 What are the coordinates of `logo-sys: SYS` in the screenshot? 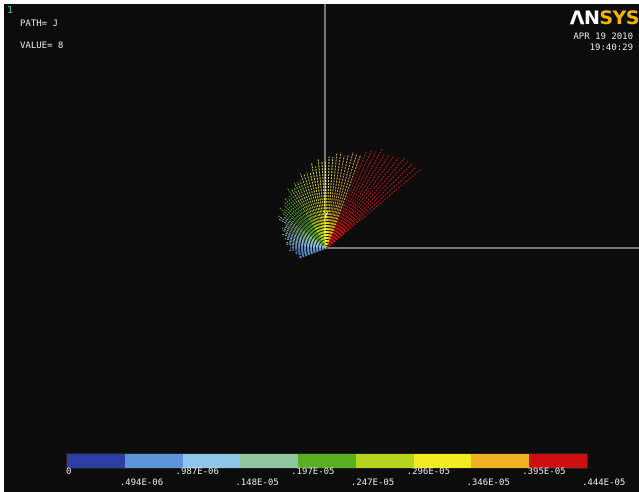 It's located at (619, 18).